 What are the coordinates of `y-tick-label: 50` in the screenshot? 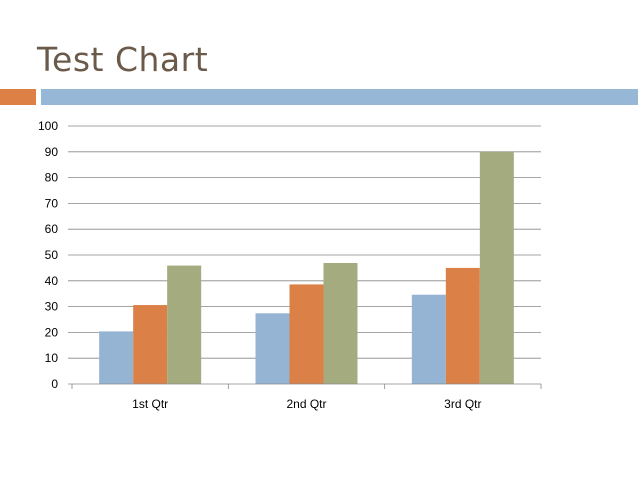 It's located at (52, 255).